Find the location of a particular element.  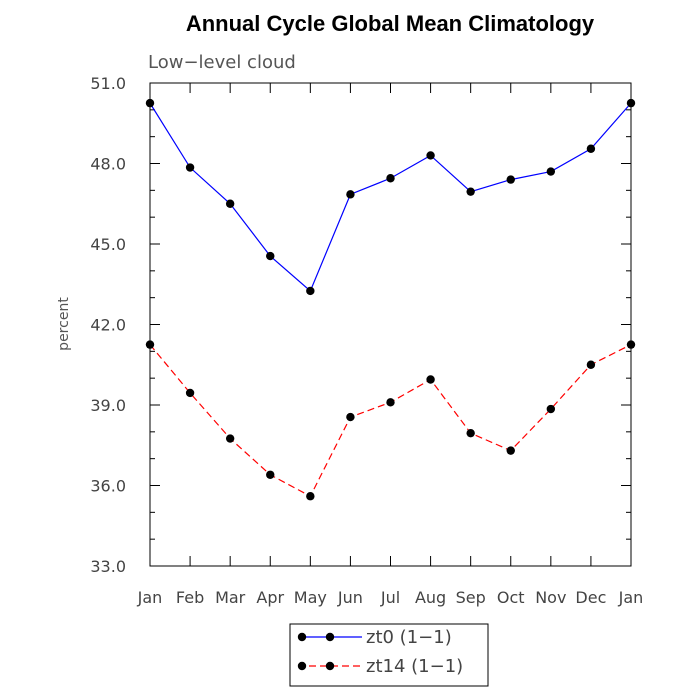

y-tick-label: 45.0 is located at coordinates (108, 244).